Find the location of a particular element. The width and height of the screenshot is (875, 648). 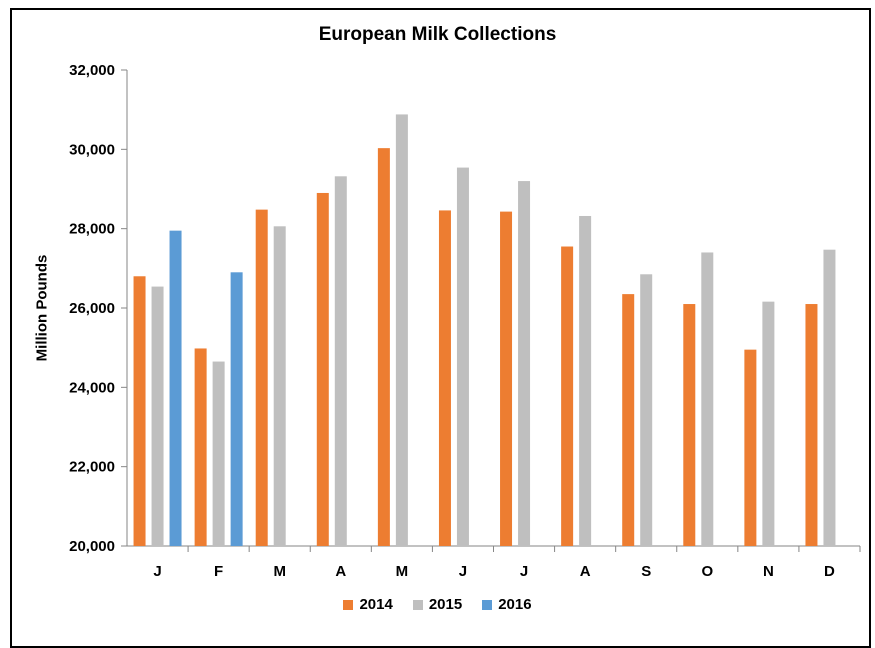

legend-label: 2016 is located at coordinates (515, 604).